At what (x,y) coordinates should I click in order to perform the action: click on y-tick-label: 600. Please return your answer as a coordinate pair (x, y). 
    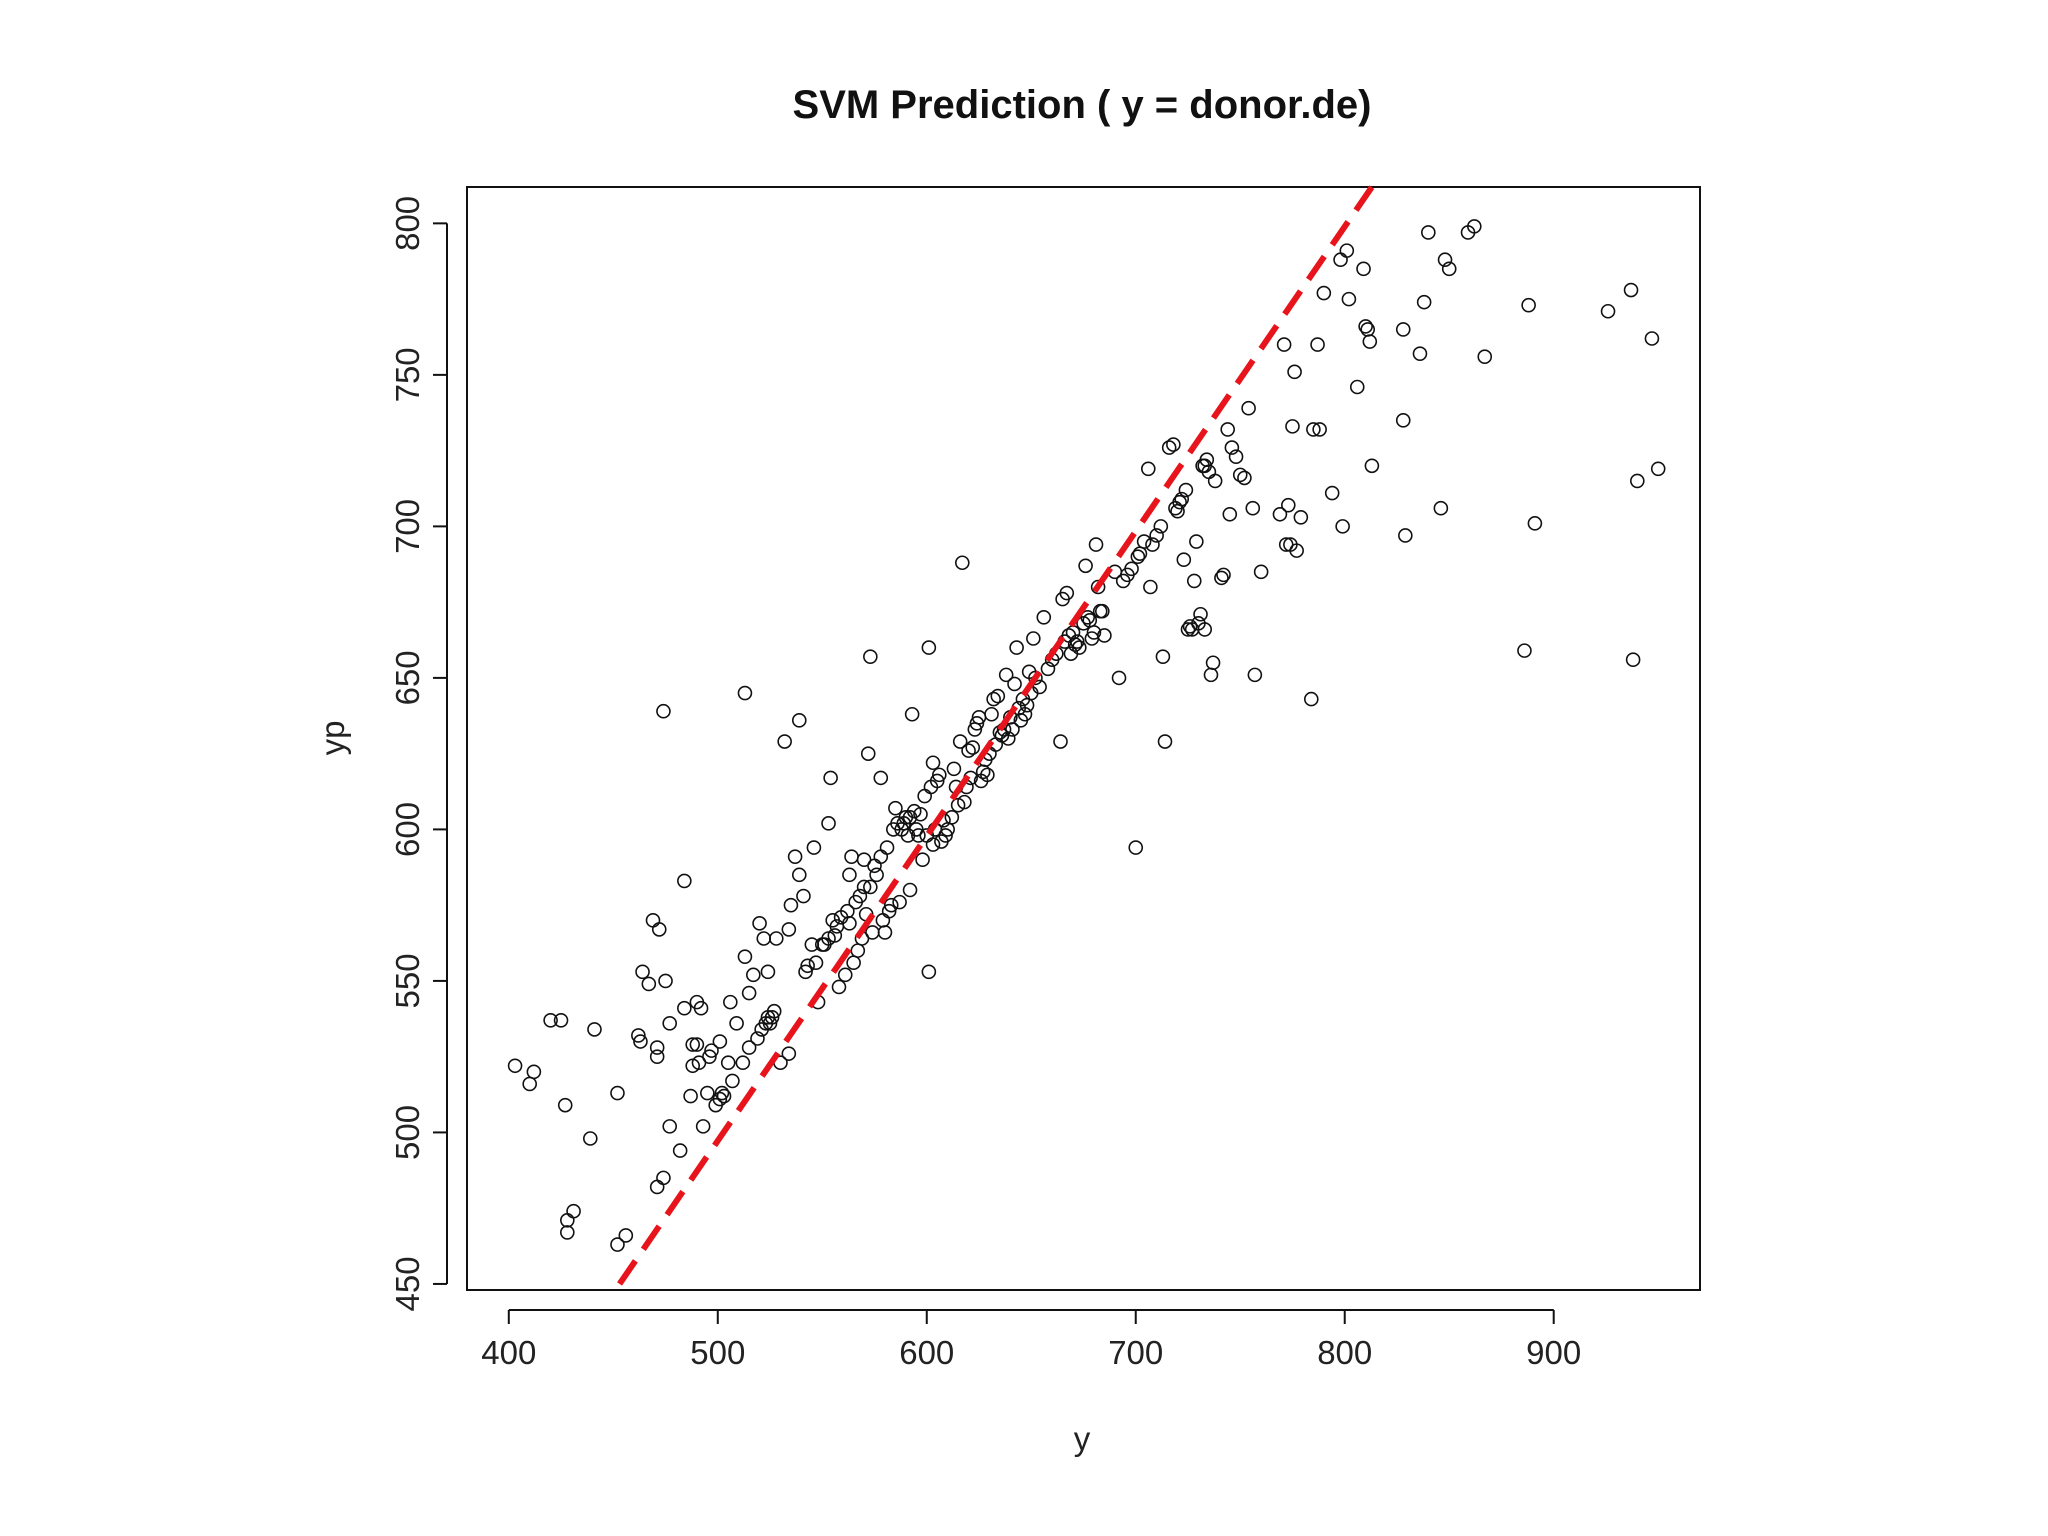
    Looking at the image, I should click on (407, 829).